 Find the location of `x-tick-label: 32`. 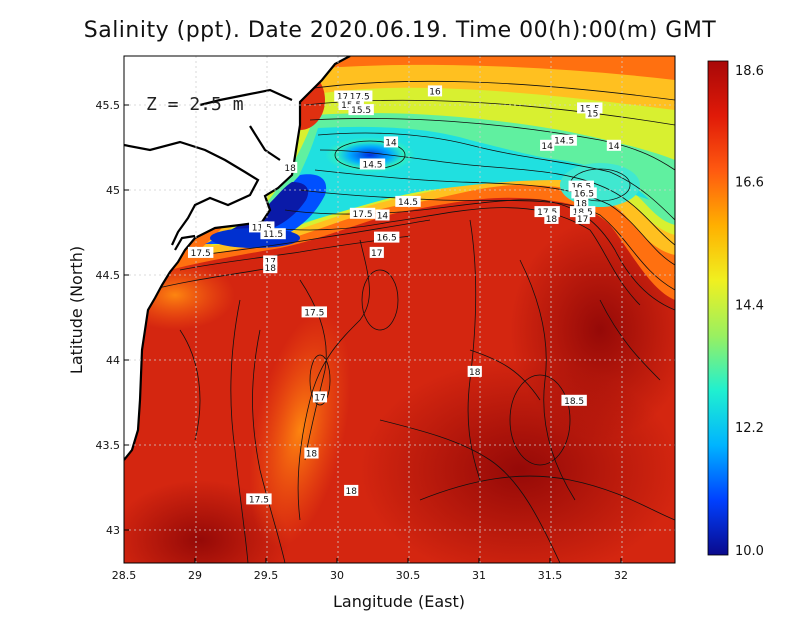

x-tick-label: 32 is located at coordinates (621, 575).